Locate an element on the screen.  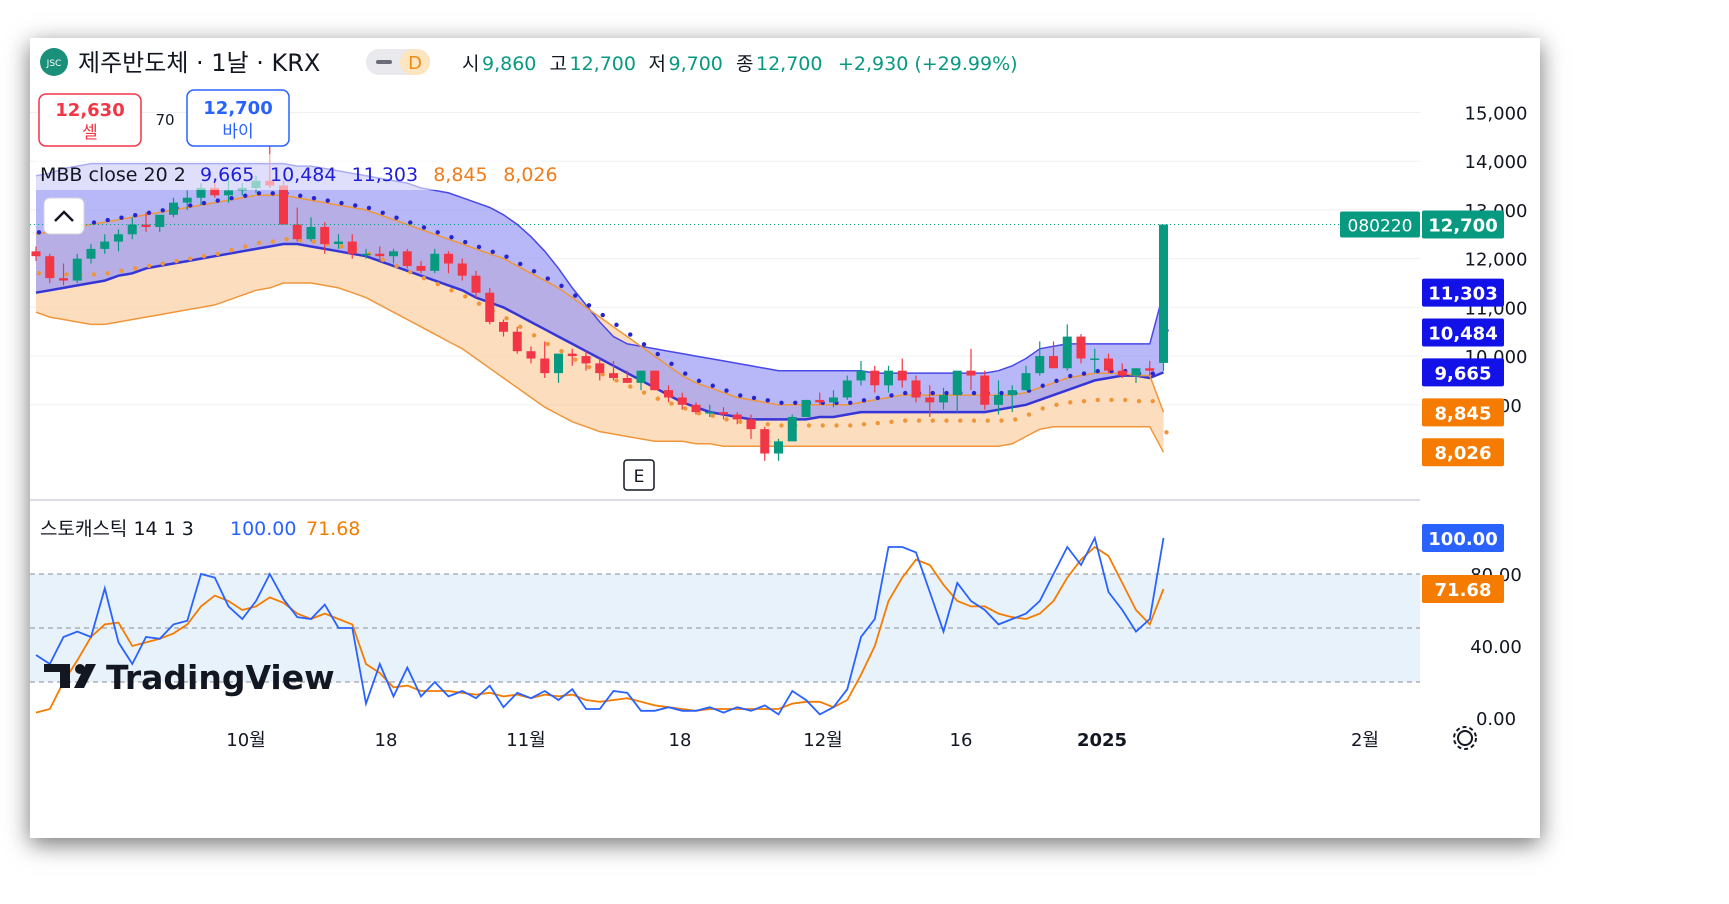
symbol-title: 제주반도체 · 1날 · KRX is located at coordinates (199, 63).